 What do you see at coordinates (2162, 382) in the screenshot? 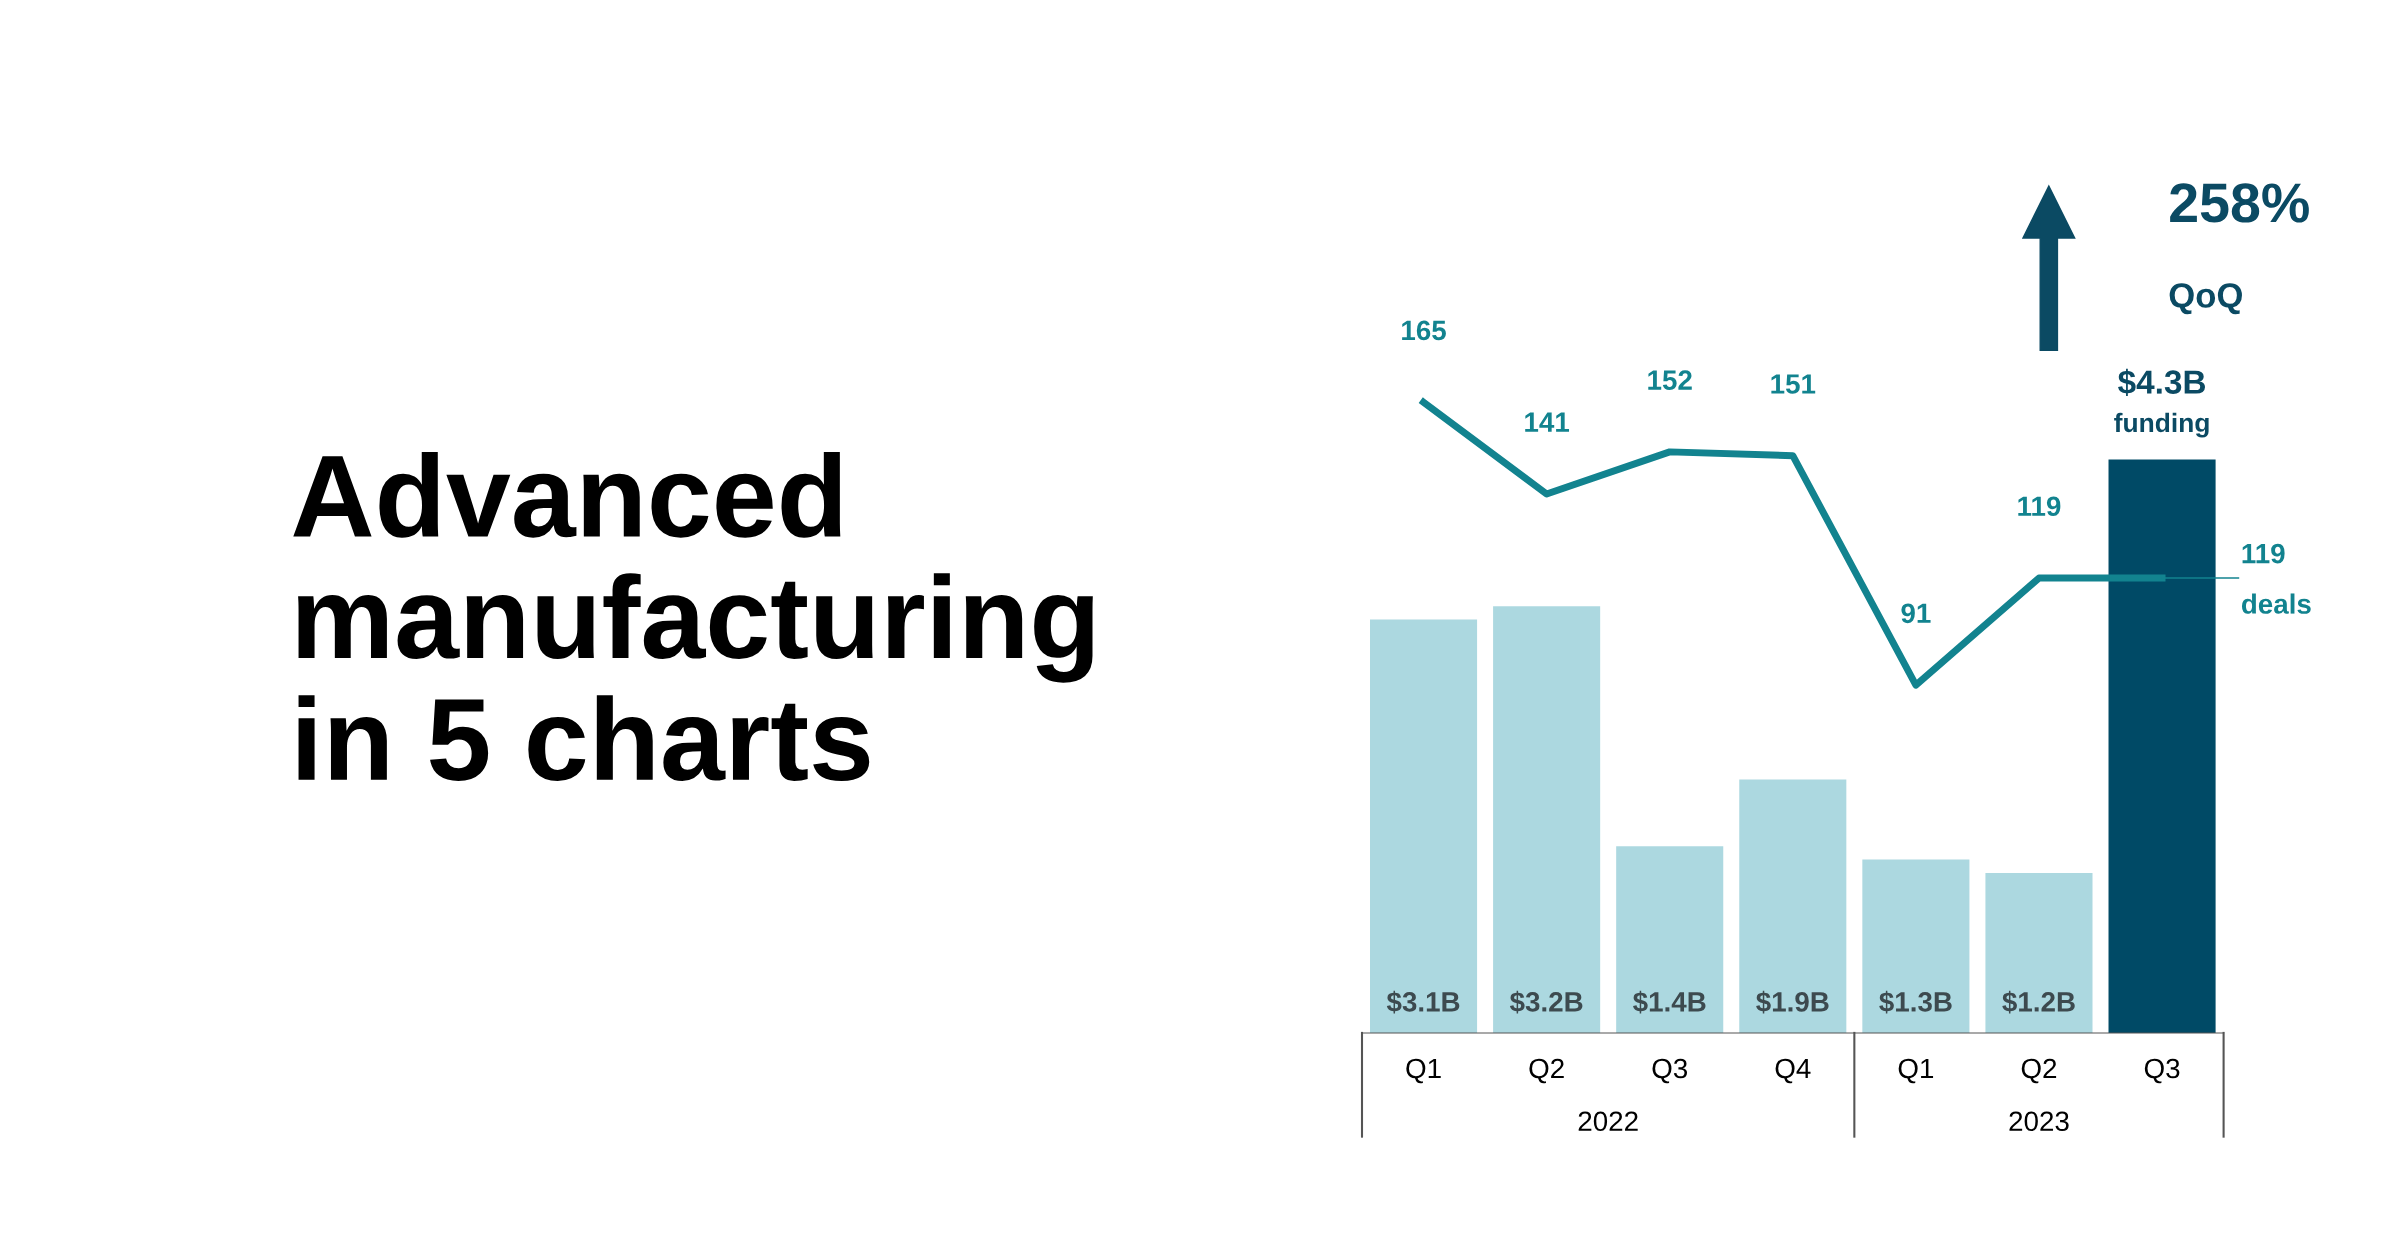
I see `data-label: $4.3B` at bounding box center [2162, 382].